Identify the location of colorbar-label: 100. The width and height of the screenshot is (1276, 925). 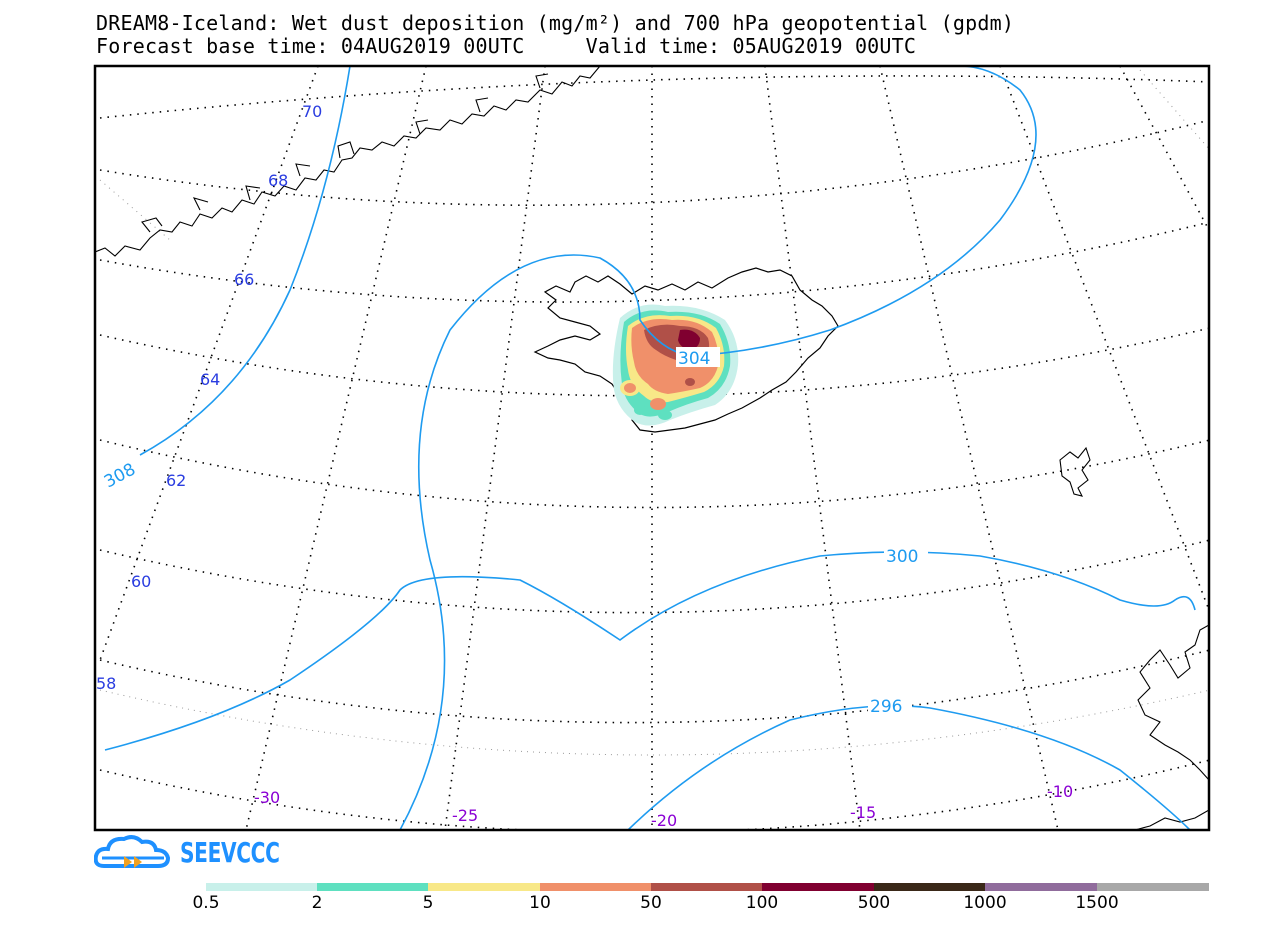
(762, 903).